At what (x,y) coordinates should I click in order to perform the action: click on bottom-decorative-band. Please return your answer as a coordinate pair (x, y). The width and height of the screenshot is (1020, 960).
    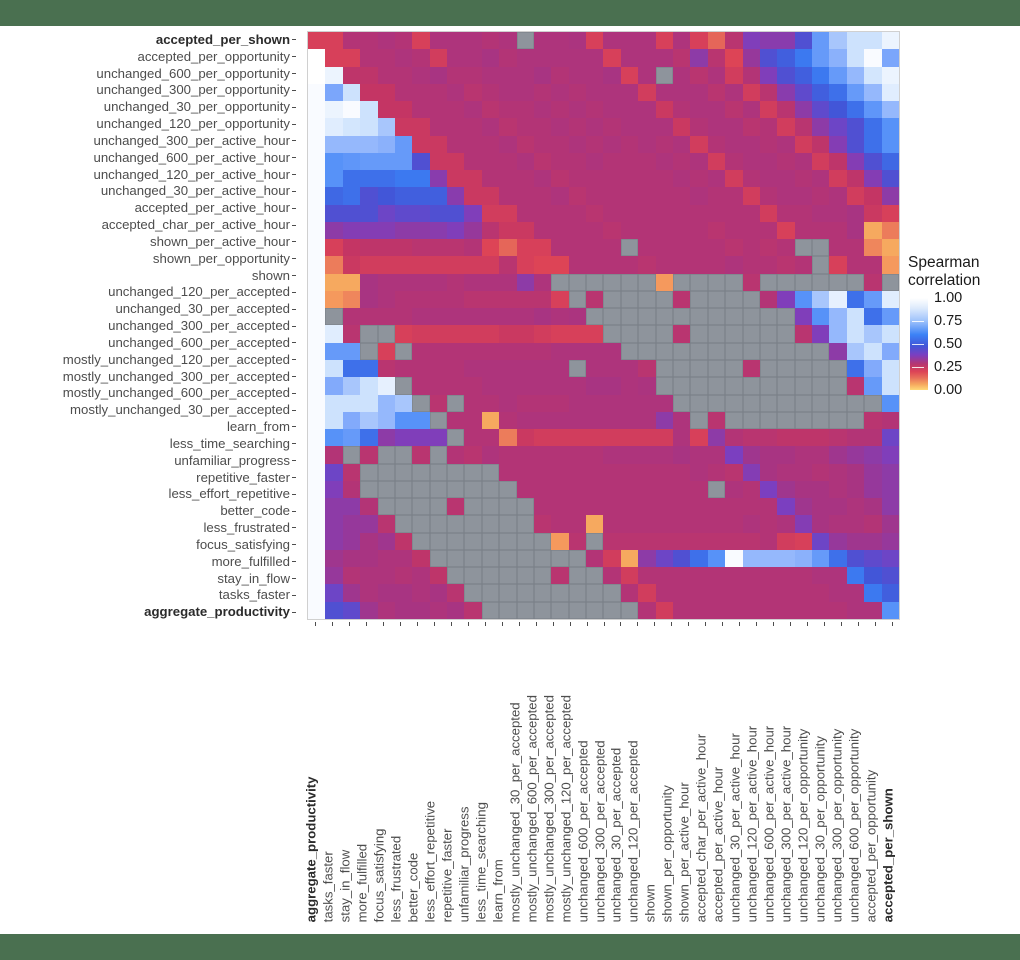
    Looking at the image, I should click on (510, 947).